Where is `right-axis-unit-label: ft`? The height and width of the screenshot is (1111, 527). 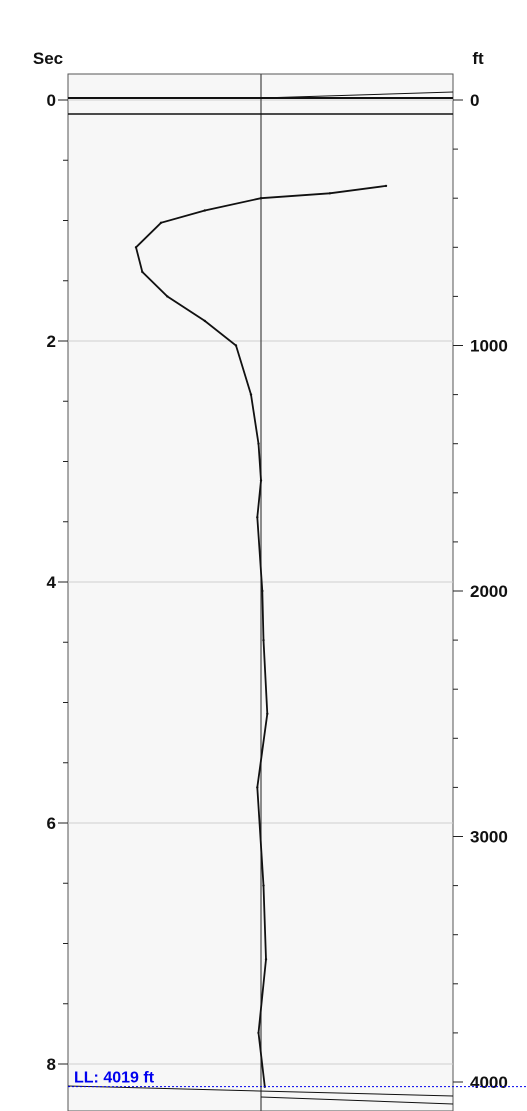 right-axis-unit-label: ft is located at coordinates (478, 58).